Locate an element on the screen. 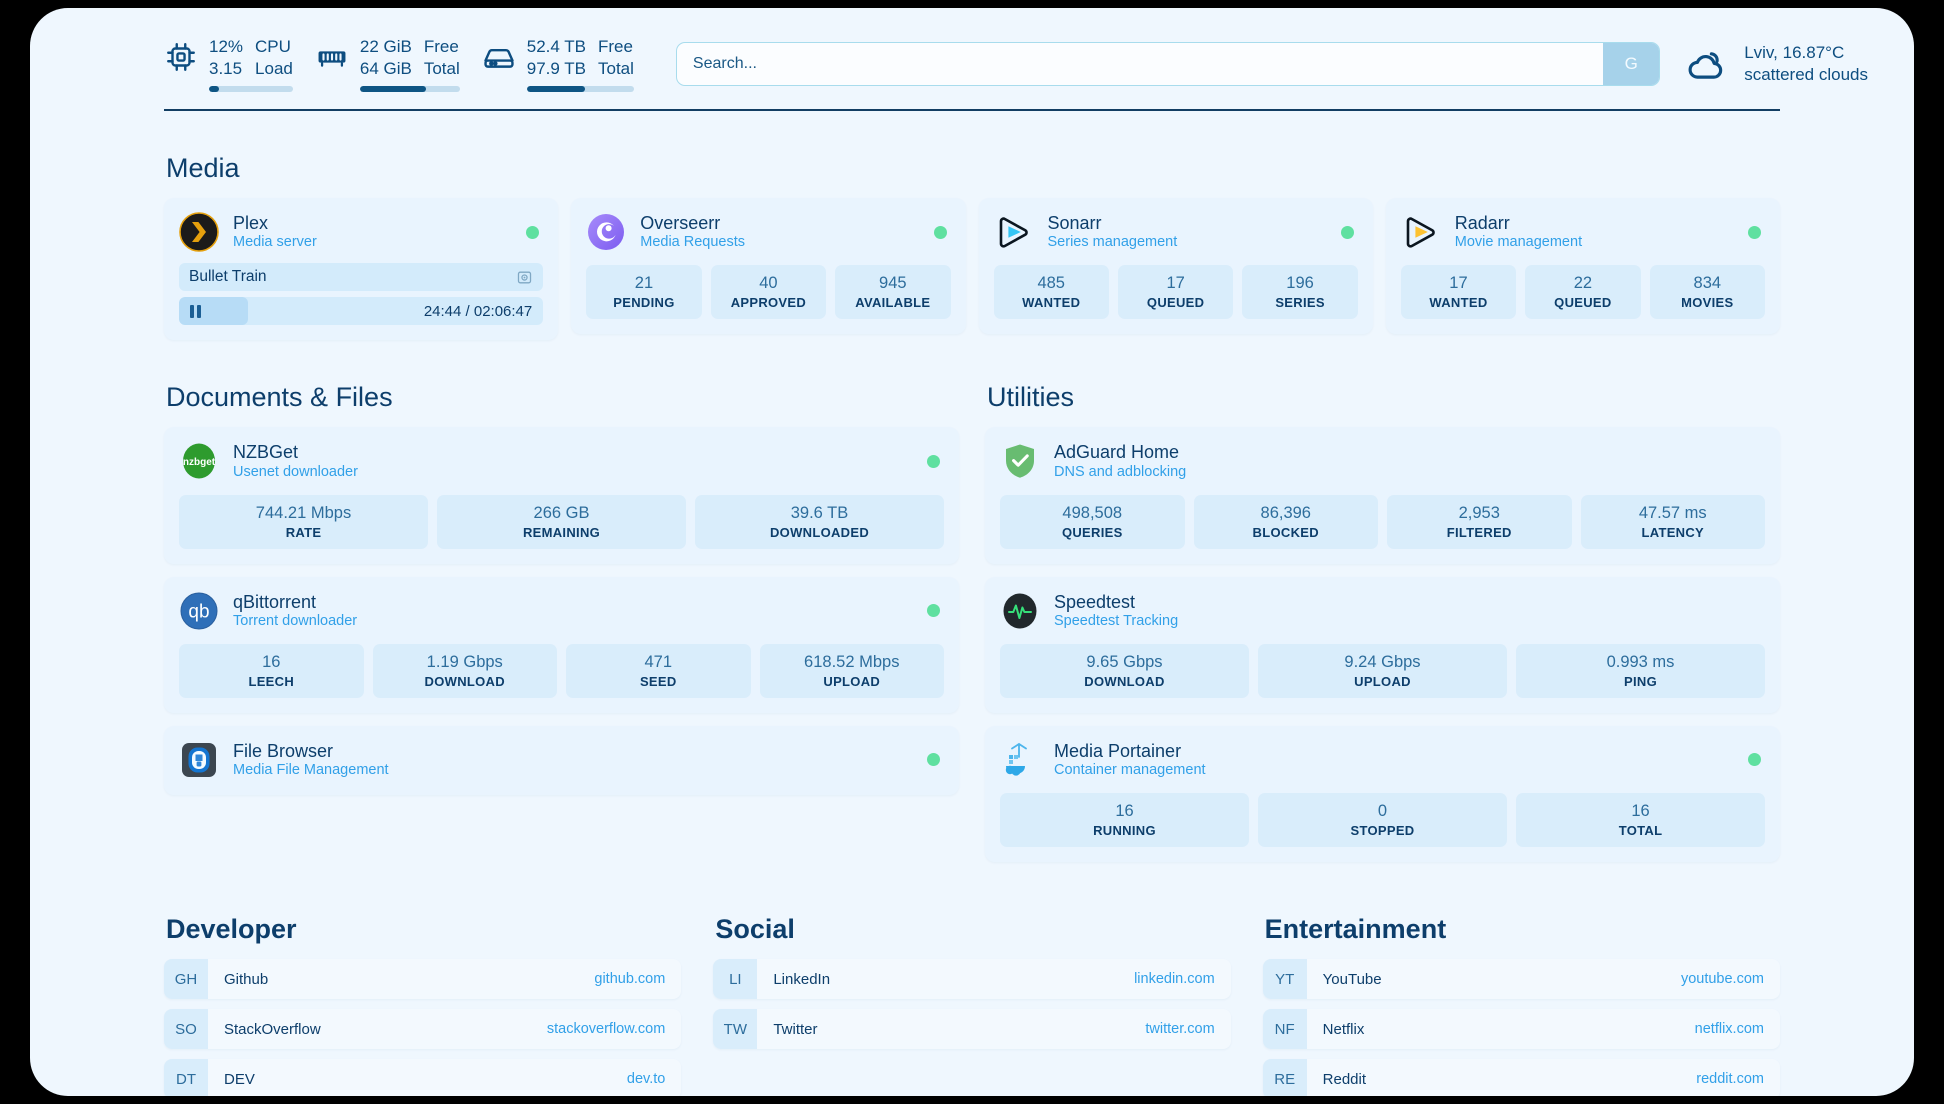 The image size is (1944, 1104). stat-tile: 618.52 Mbps UPLOAD is located at coordinates (851, 670).